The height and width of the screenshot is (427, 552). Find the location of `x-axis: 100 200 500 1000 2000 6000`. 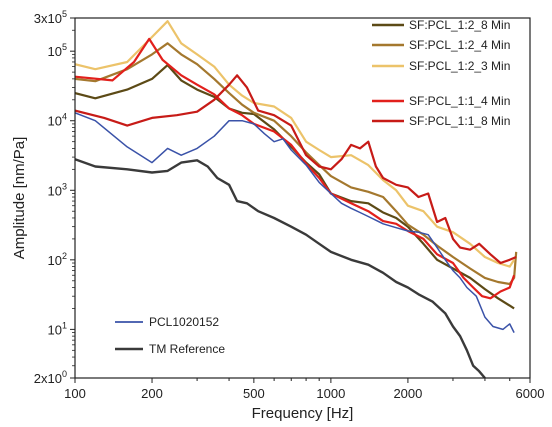

x-axis: 100 200 500 1000 2000 6000 is located at coordinates (304, 389).